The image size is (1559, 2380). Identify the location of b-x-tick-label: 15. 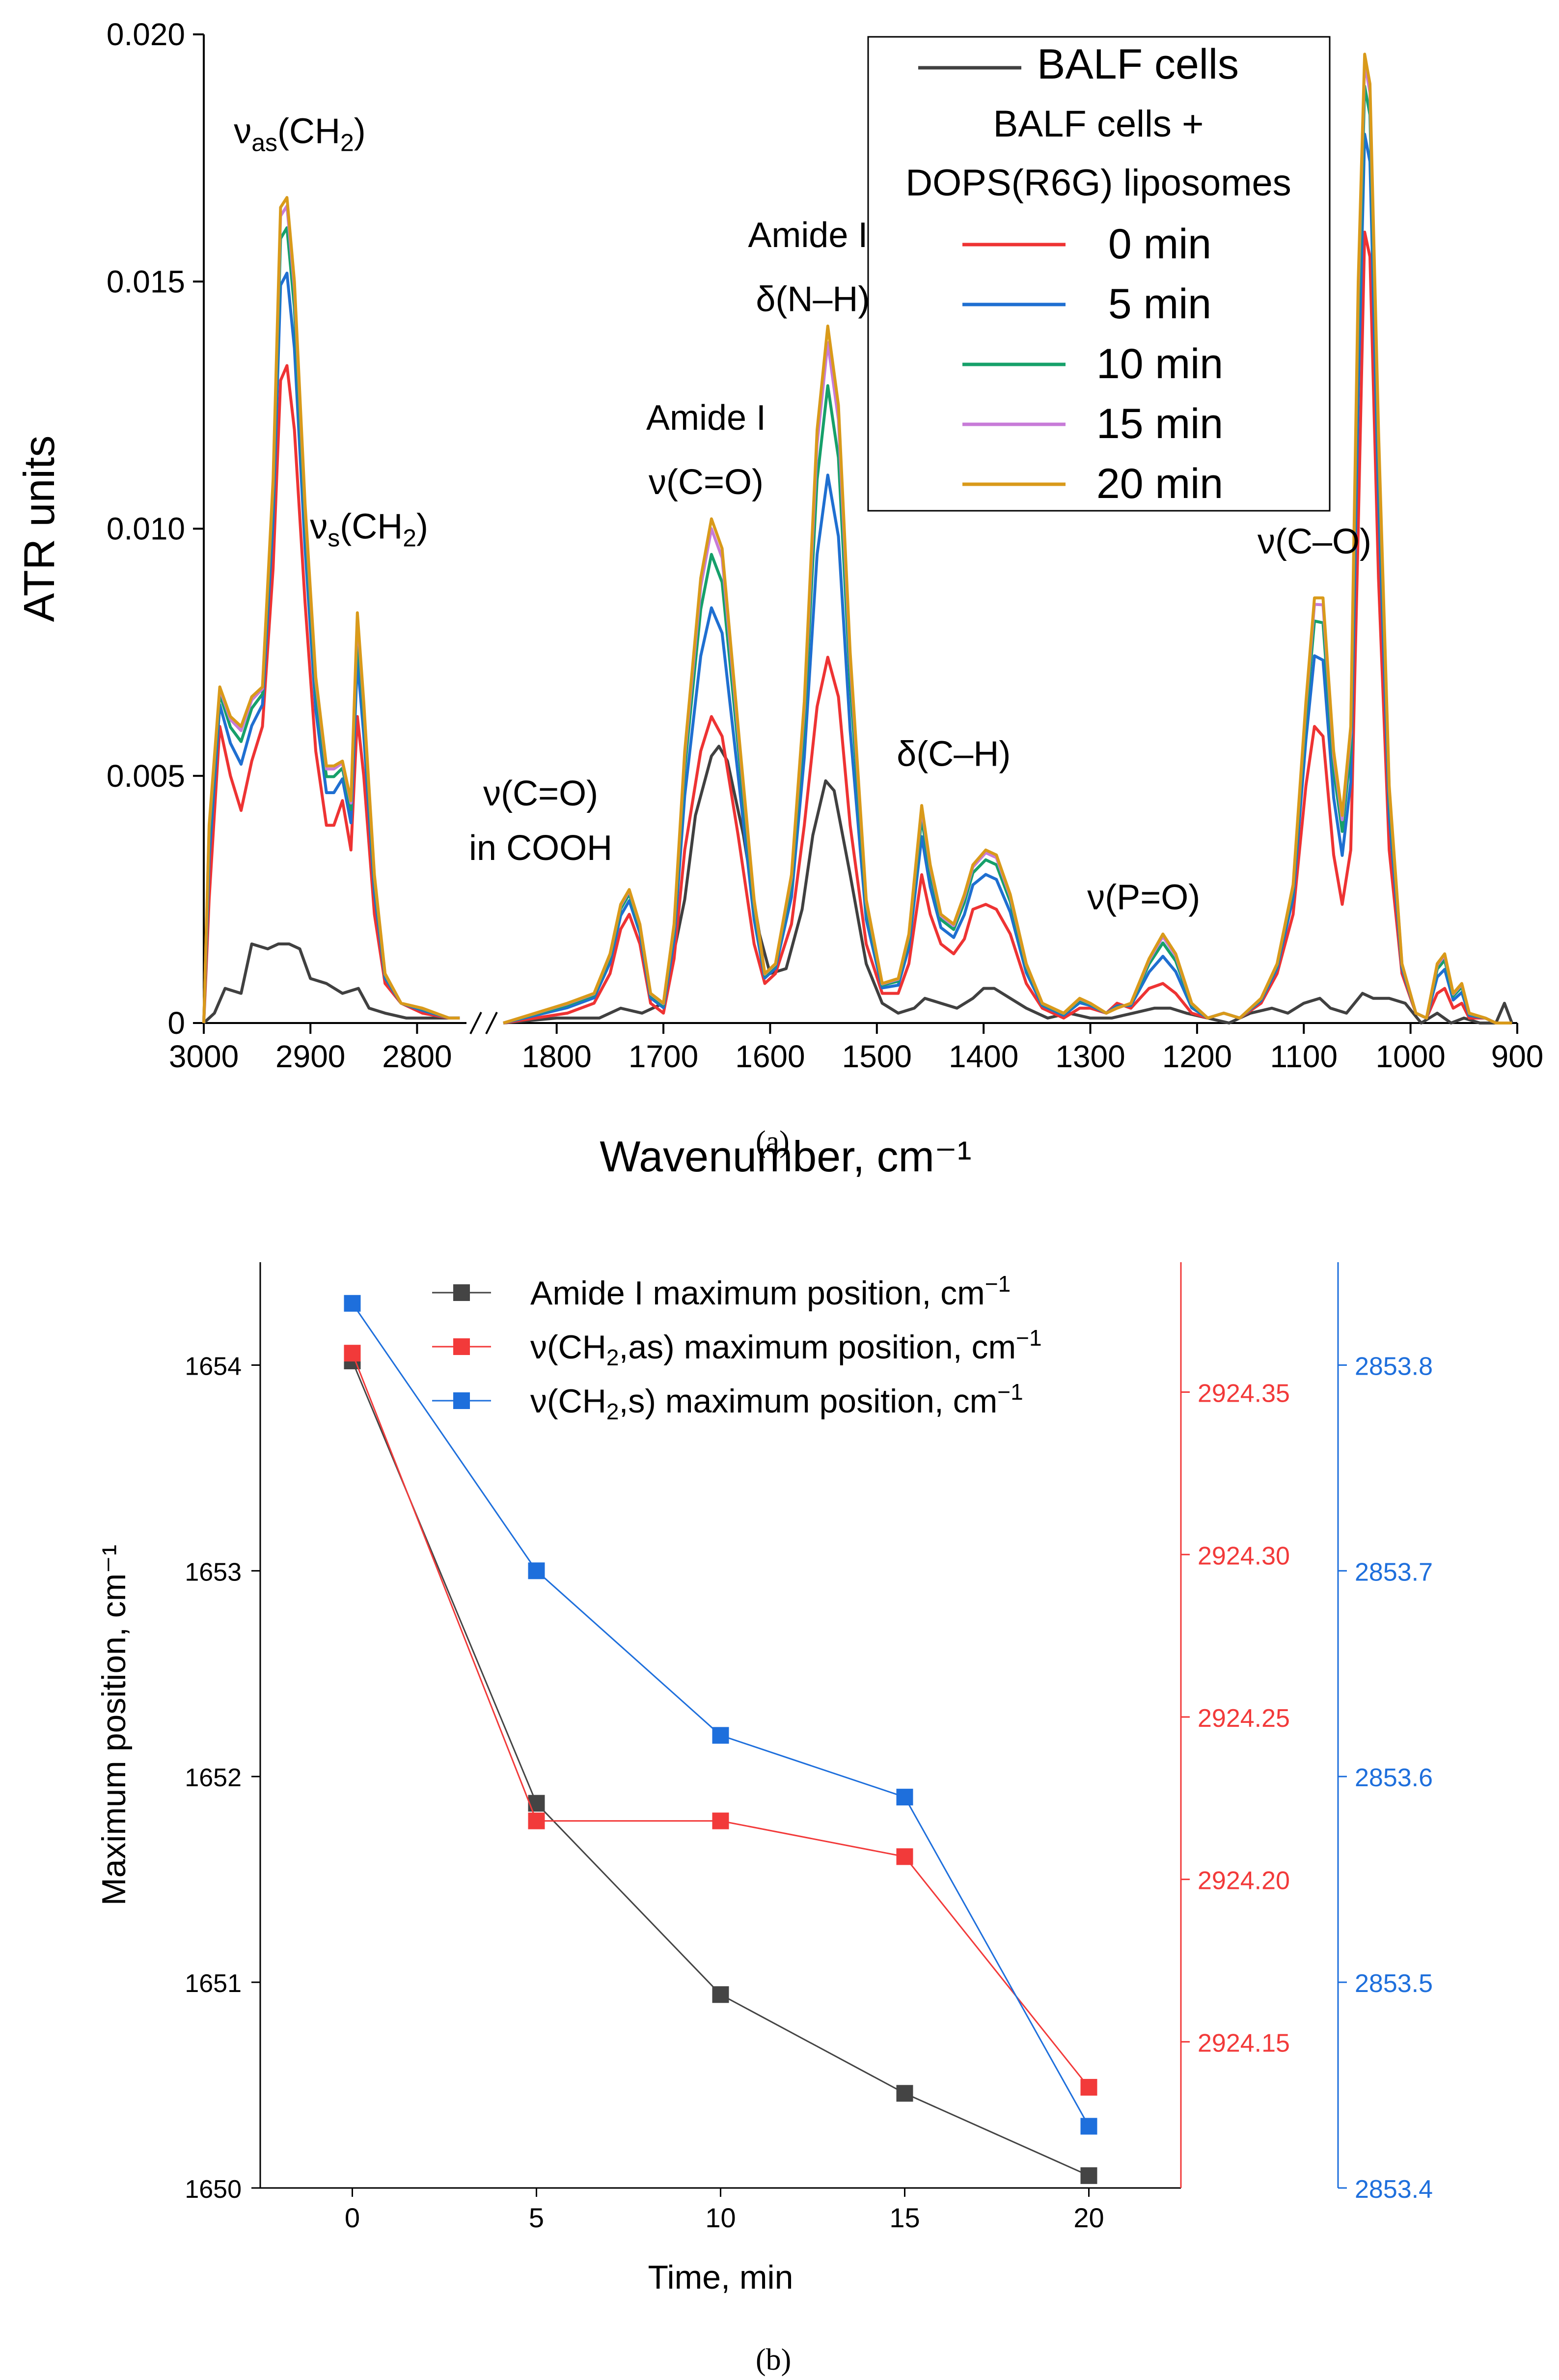
(904, 2217).